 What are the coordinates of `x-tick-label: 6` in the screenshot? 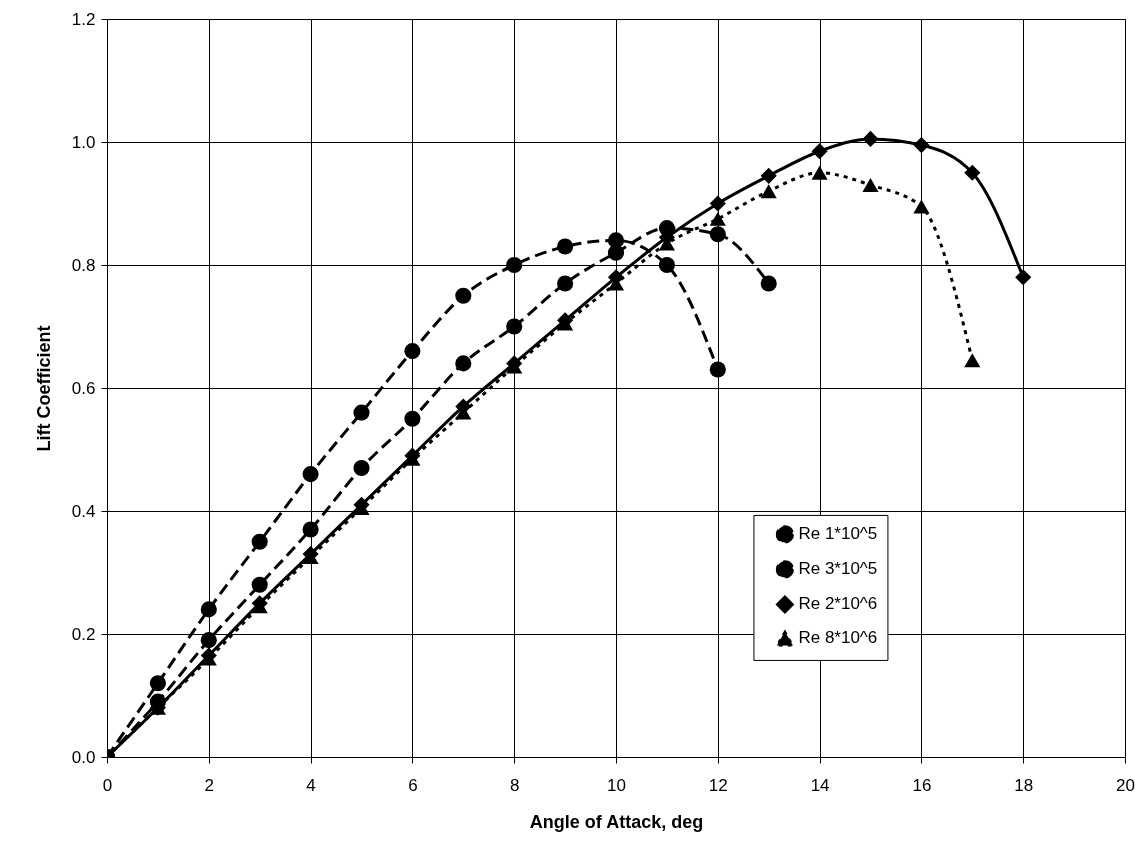 It's located at (413, 785).